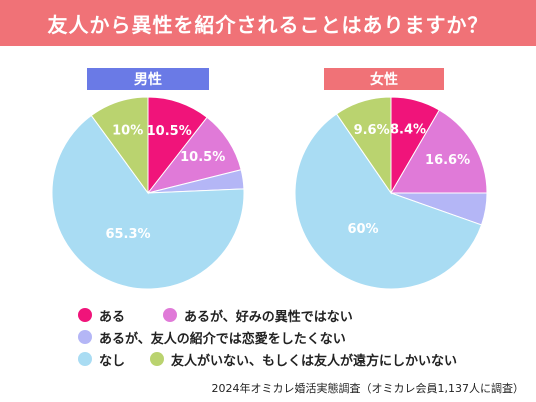 This screenshot has height=402, width=536. Describe the element at coordinates (268, 317) in the screenshot. I see `legend-label-not-my-type: あるが、好みの異性ではない` at that location.